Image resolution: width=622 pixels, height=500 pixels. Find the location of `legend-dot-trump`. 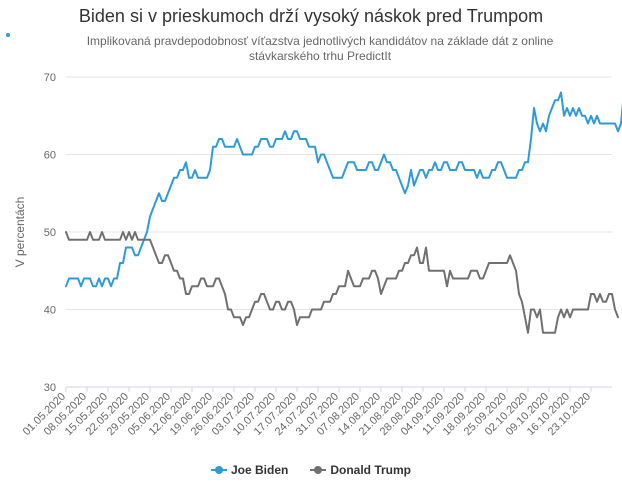

legend-dot-trump is located at coordinates (318, 470).